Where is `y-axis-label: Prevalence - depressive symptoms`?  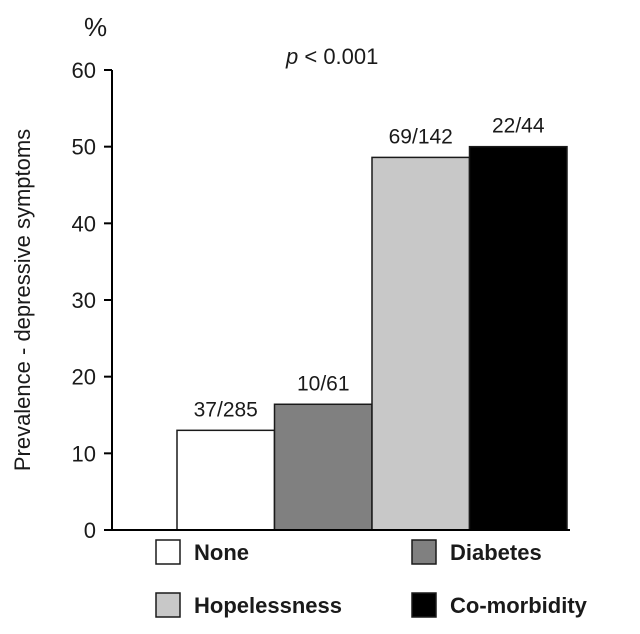 y-axis-label: Prevalence - depressive symptoms is located at coordinates (22, 300).